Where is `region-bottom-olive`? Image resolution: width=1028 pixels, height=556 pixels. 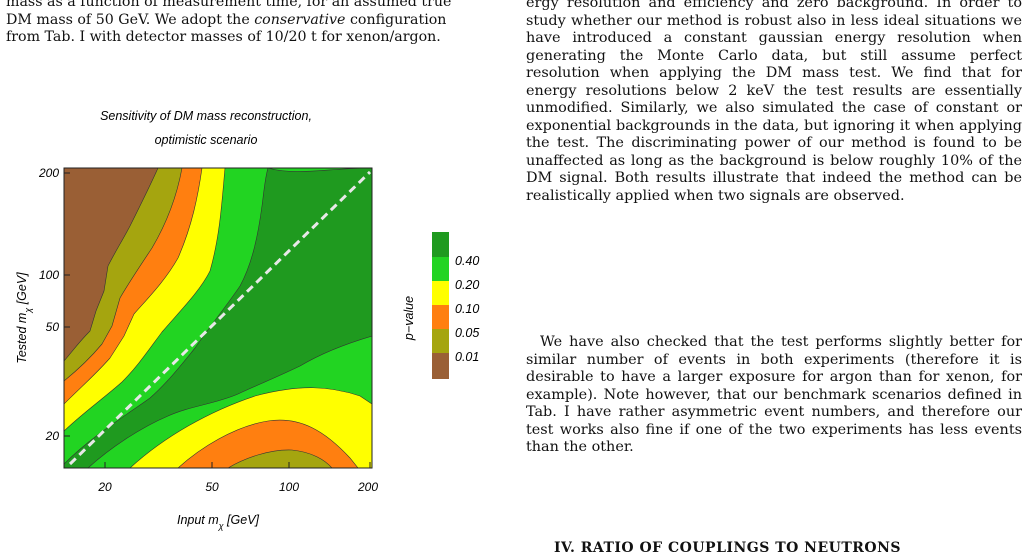
region-bottom-olive is located at coordinates (280, 458).